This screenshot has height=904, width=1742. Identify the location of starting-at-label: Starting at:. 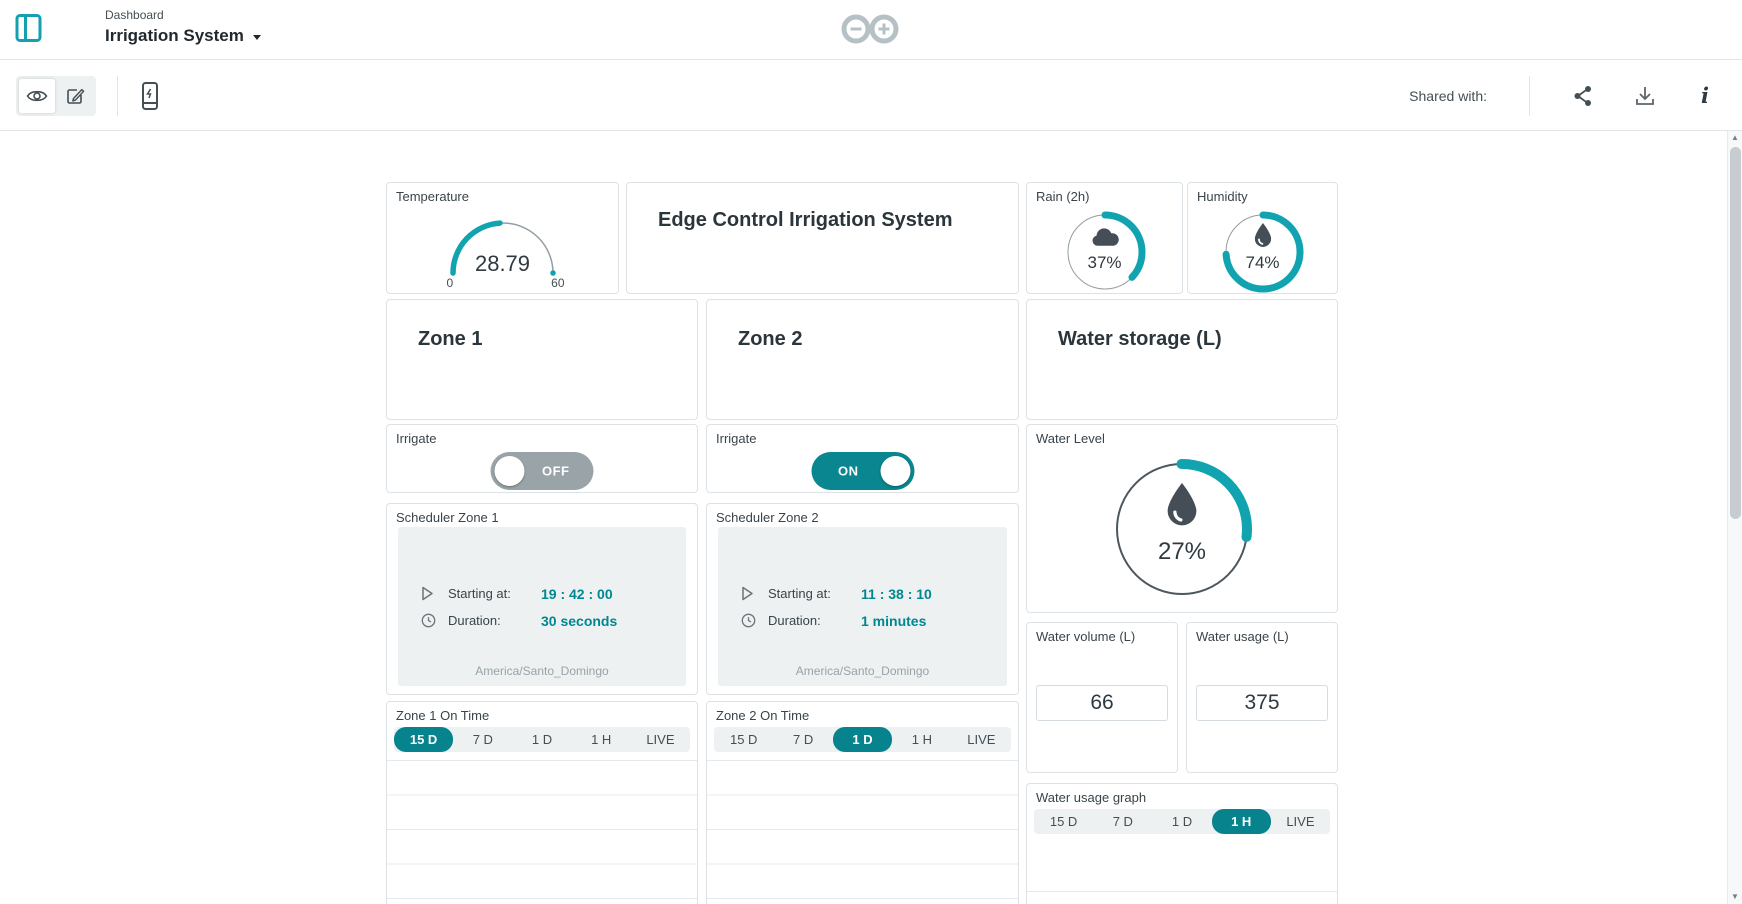
(799, 593).